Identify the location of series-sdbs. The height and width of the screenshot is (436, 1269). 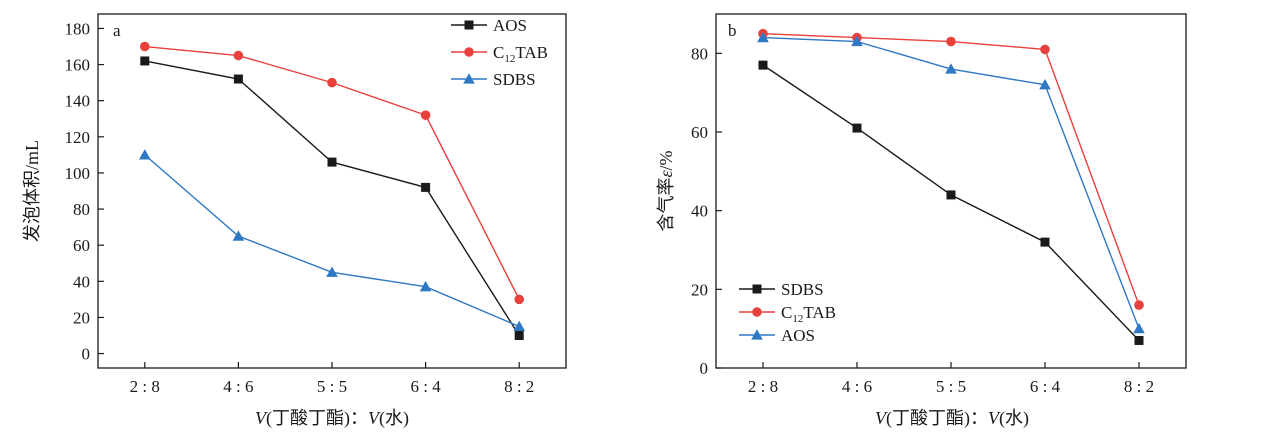
(332, 240).